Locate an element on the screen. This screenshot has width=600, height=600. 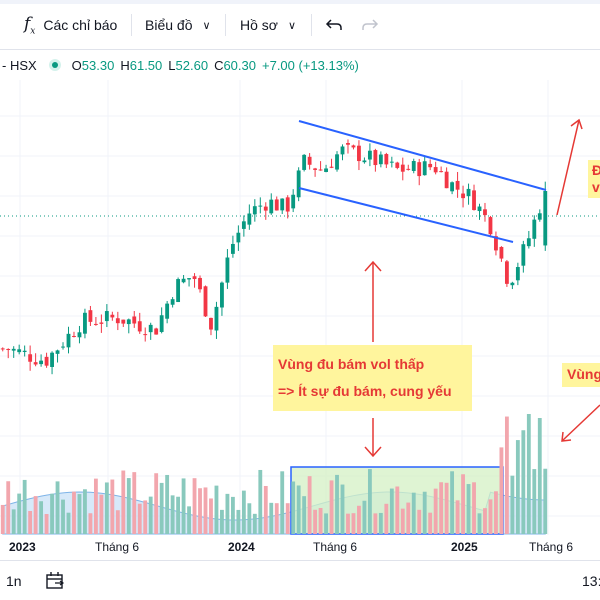
period-button: 1n is located at coordinates (14, 581).